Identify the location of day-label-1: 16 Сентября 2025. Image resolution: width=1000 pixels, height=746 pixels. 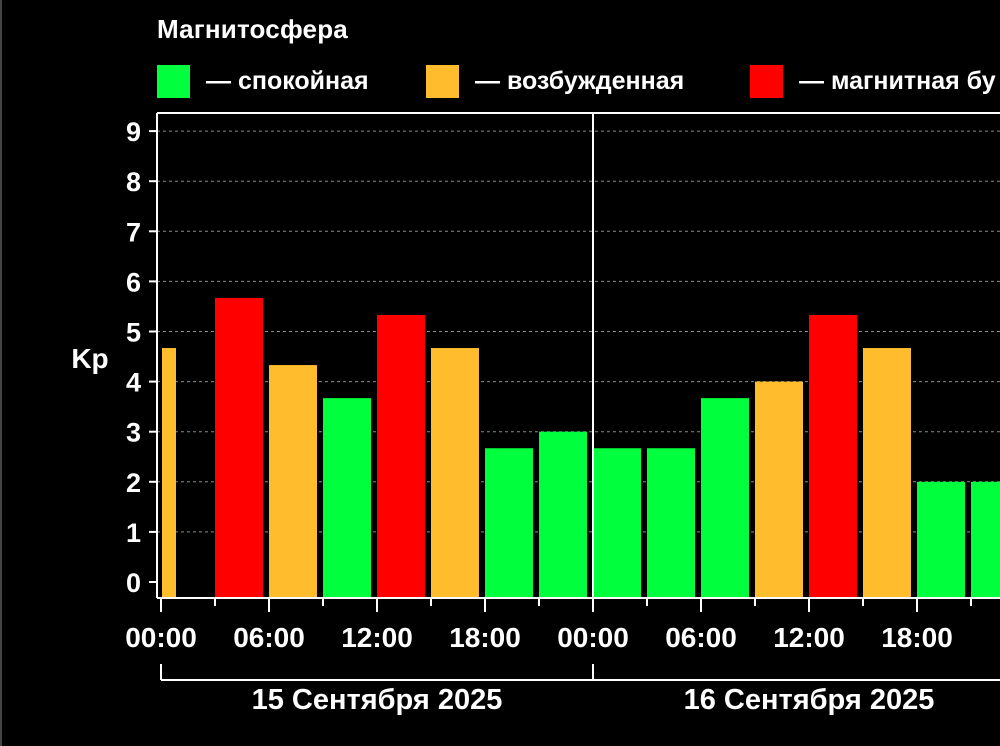
(809, 700).